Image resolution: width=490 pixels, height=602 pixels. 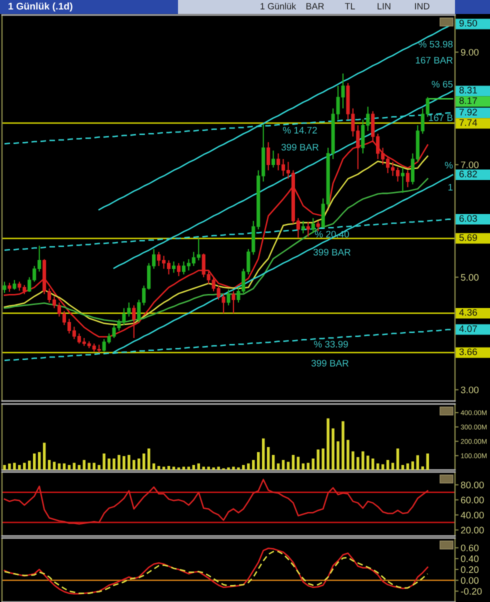 I want to click on y-tick-label: 3.00, so click(x=469, y=390).